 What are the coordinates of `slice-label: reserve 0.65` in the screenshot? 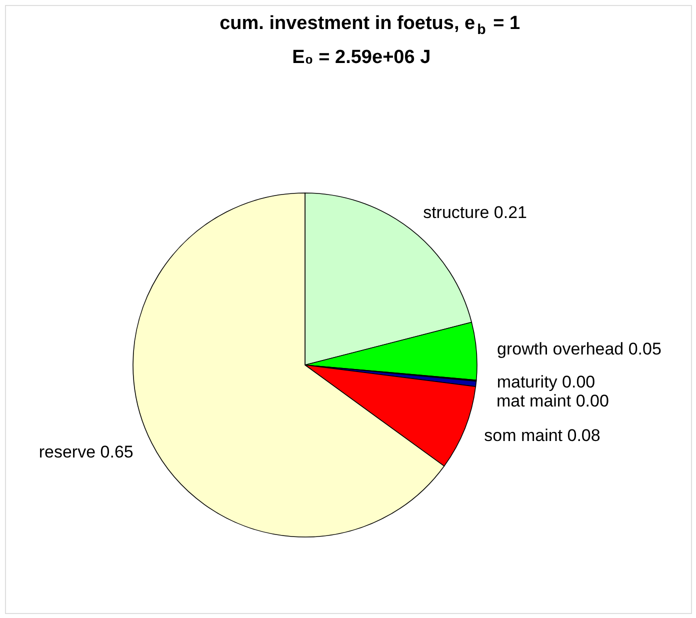 It's located at (86, 452).